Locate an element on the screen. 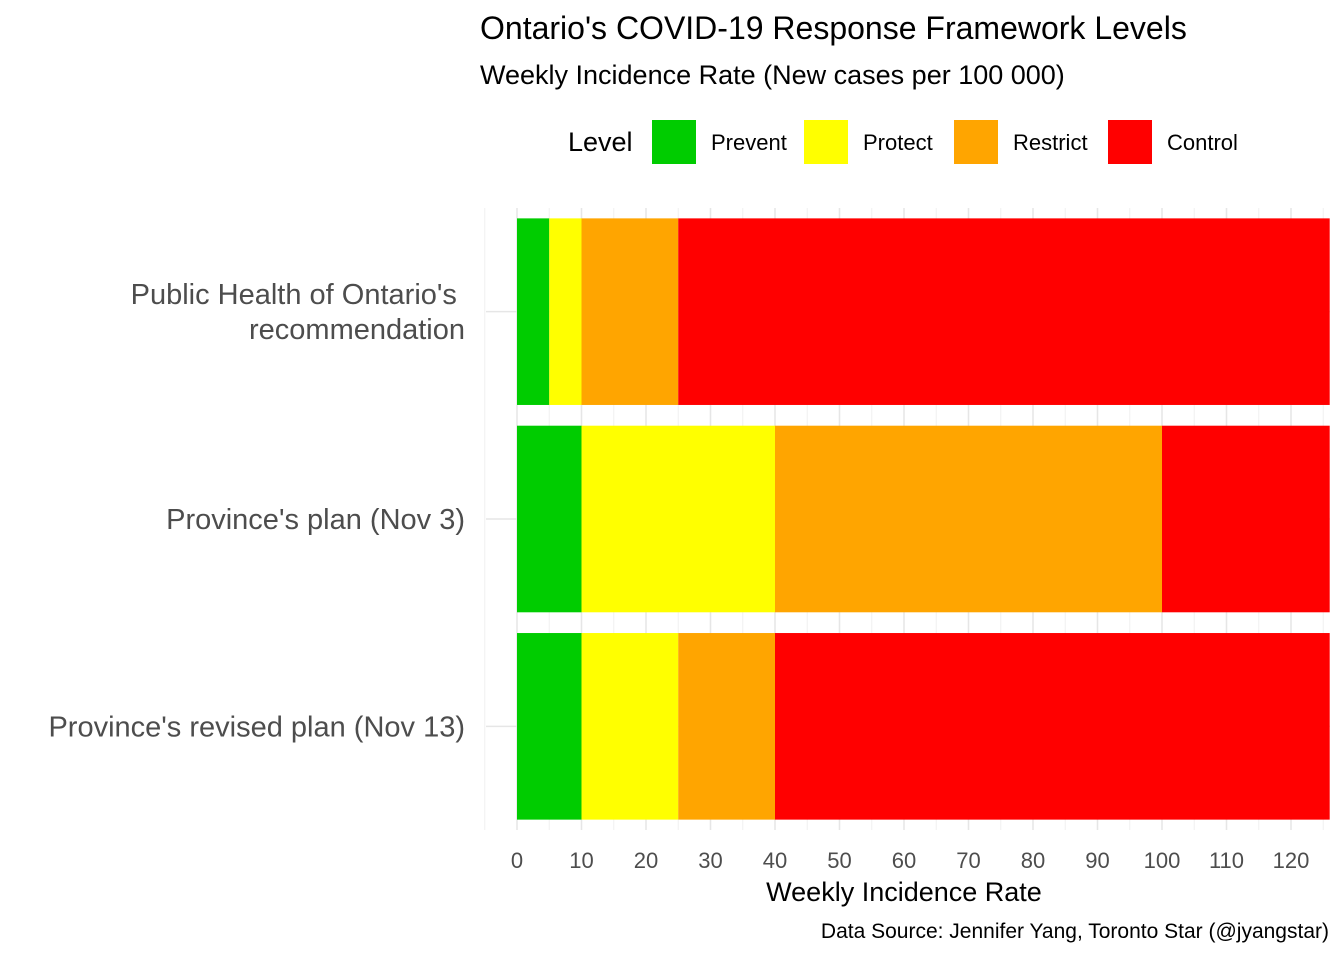 The height and width of the screenshot is (960, 1344). x-tick-label: 20 is located at coordinates (646, 860).